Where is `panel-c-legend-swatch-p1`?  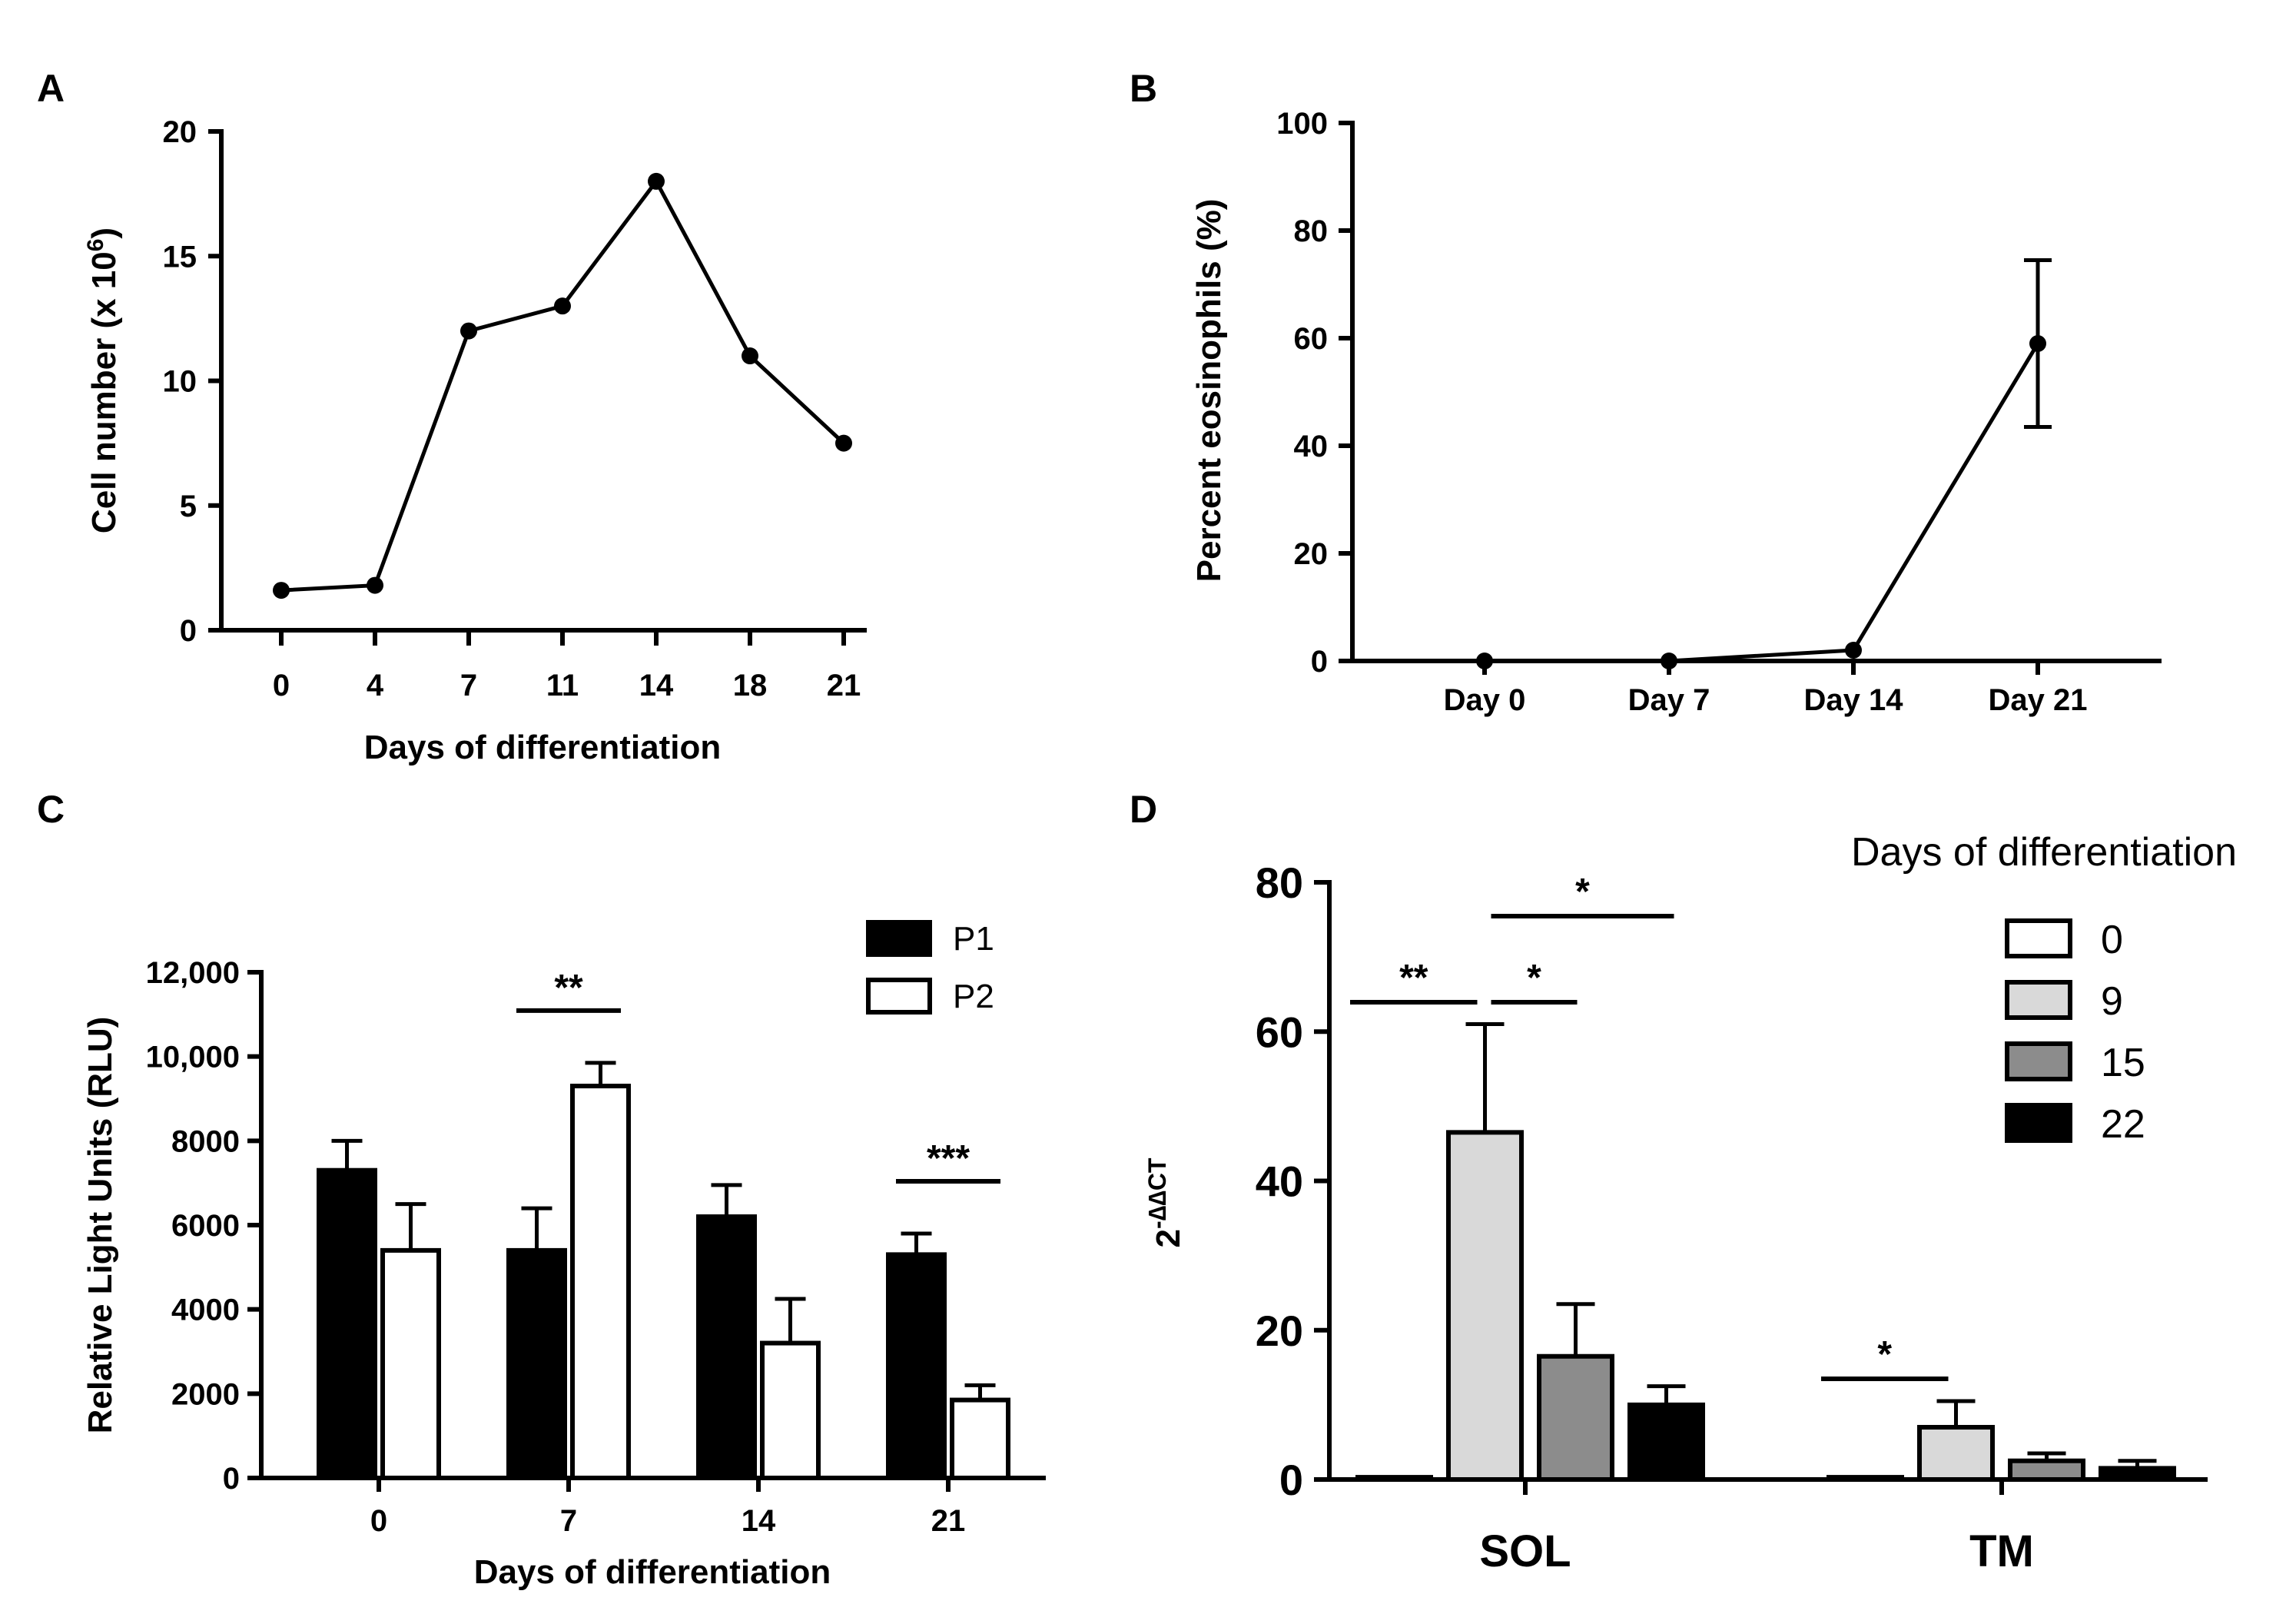 panel-c-legend-swatch-p1 is located at coordinates (899, 938).